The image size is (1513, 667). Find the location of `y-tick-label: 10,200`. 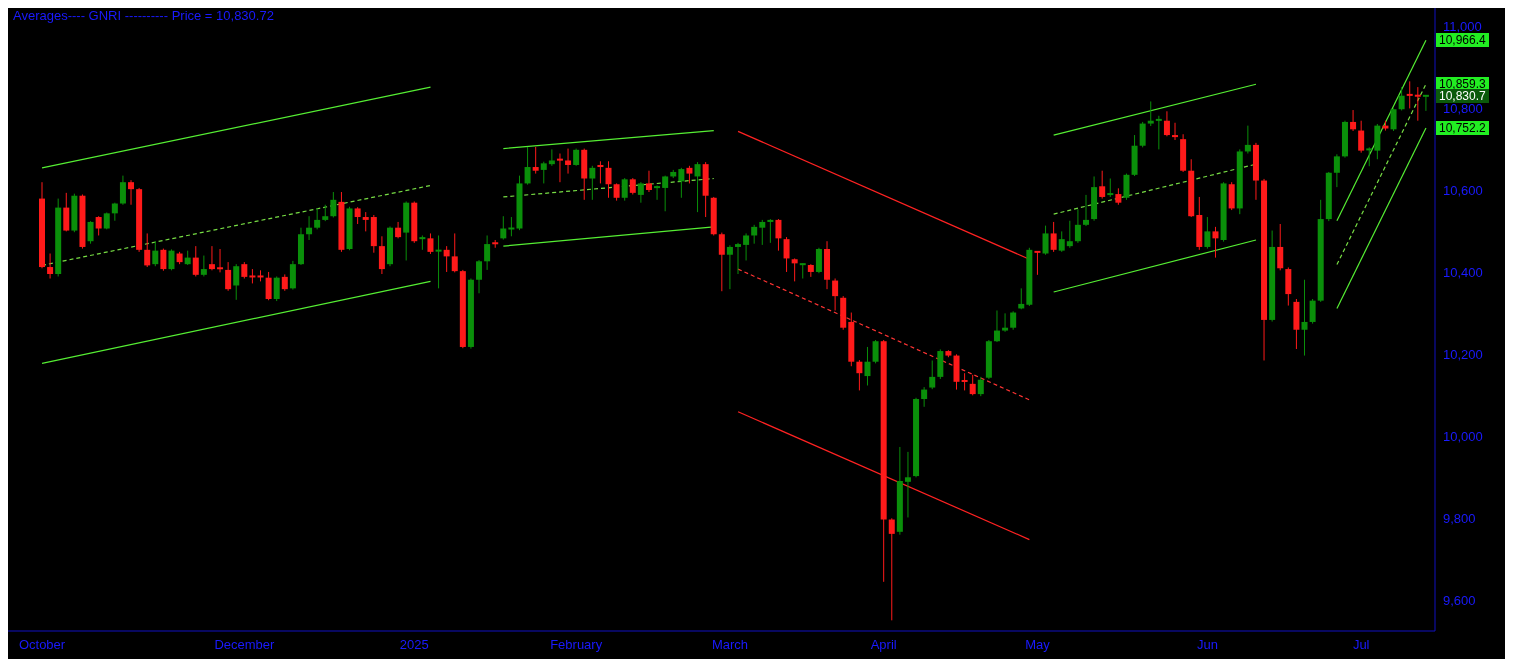

y-tick-label: 10,200 is located at coordinates (1463, 354).